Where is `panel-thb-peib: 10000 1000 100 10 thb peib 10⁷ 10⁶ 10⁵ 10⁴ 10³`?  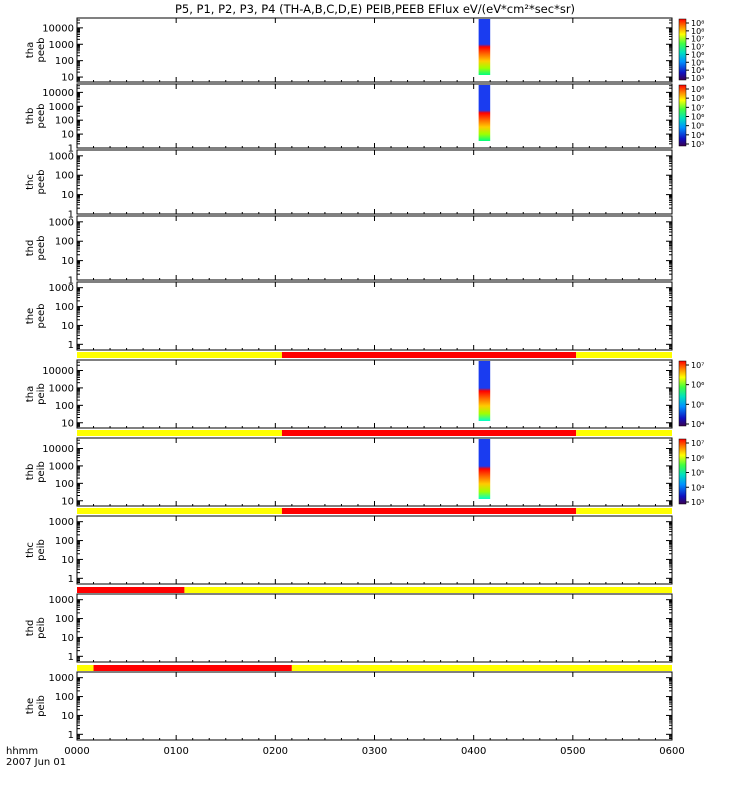
panel-thb-peib: 10000 1000 100 10 thb peib 10⁷ 10⁶ 10⁵ 10⁴ 10³ is located at coordinates (364, 472).